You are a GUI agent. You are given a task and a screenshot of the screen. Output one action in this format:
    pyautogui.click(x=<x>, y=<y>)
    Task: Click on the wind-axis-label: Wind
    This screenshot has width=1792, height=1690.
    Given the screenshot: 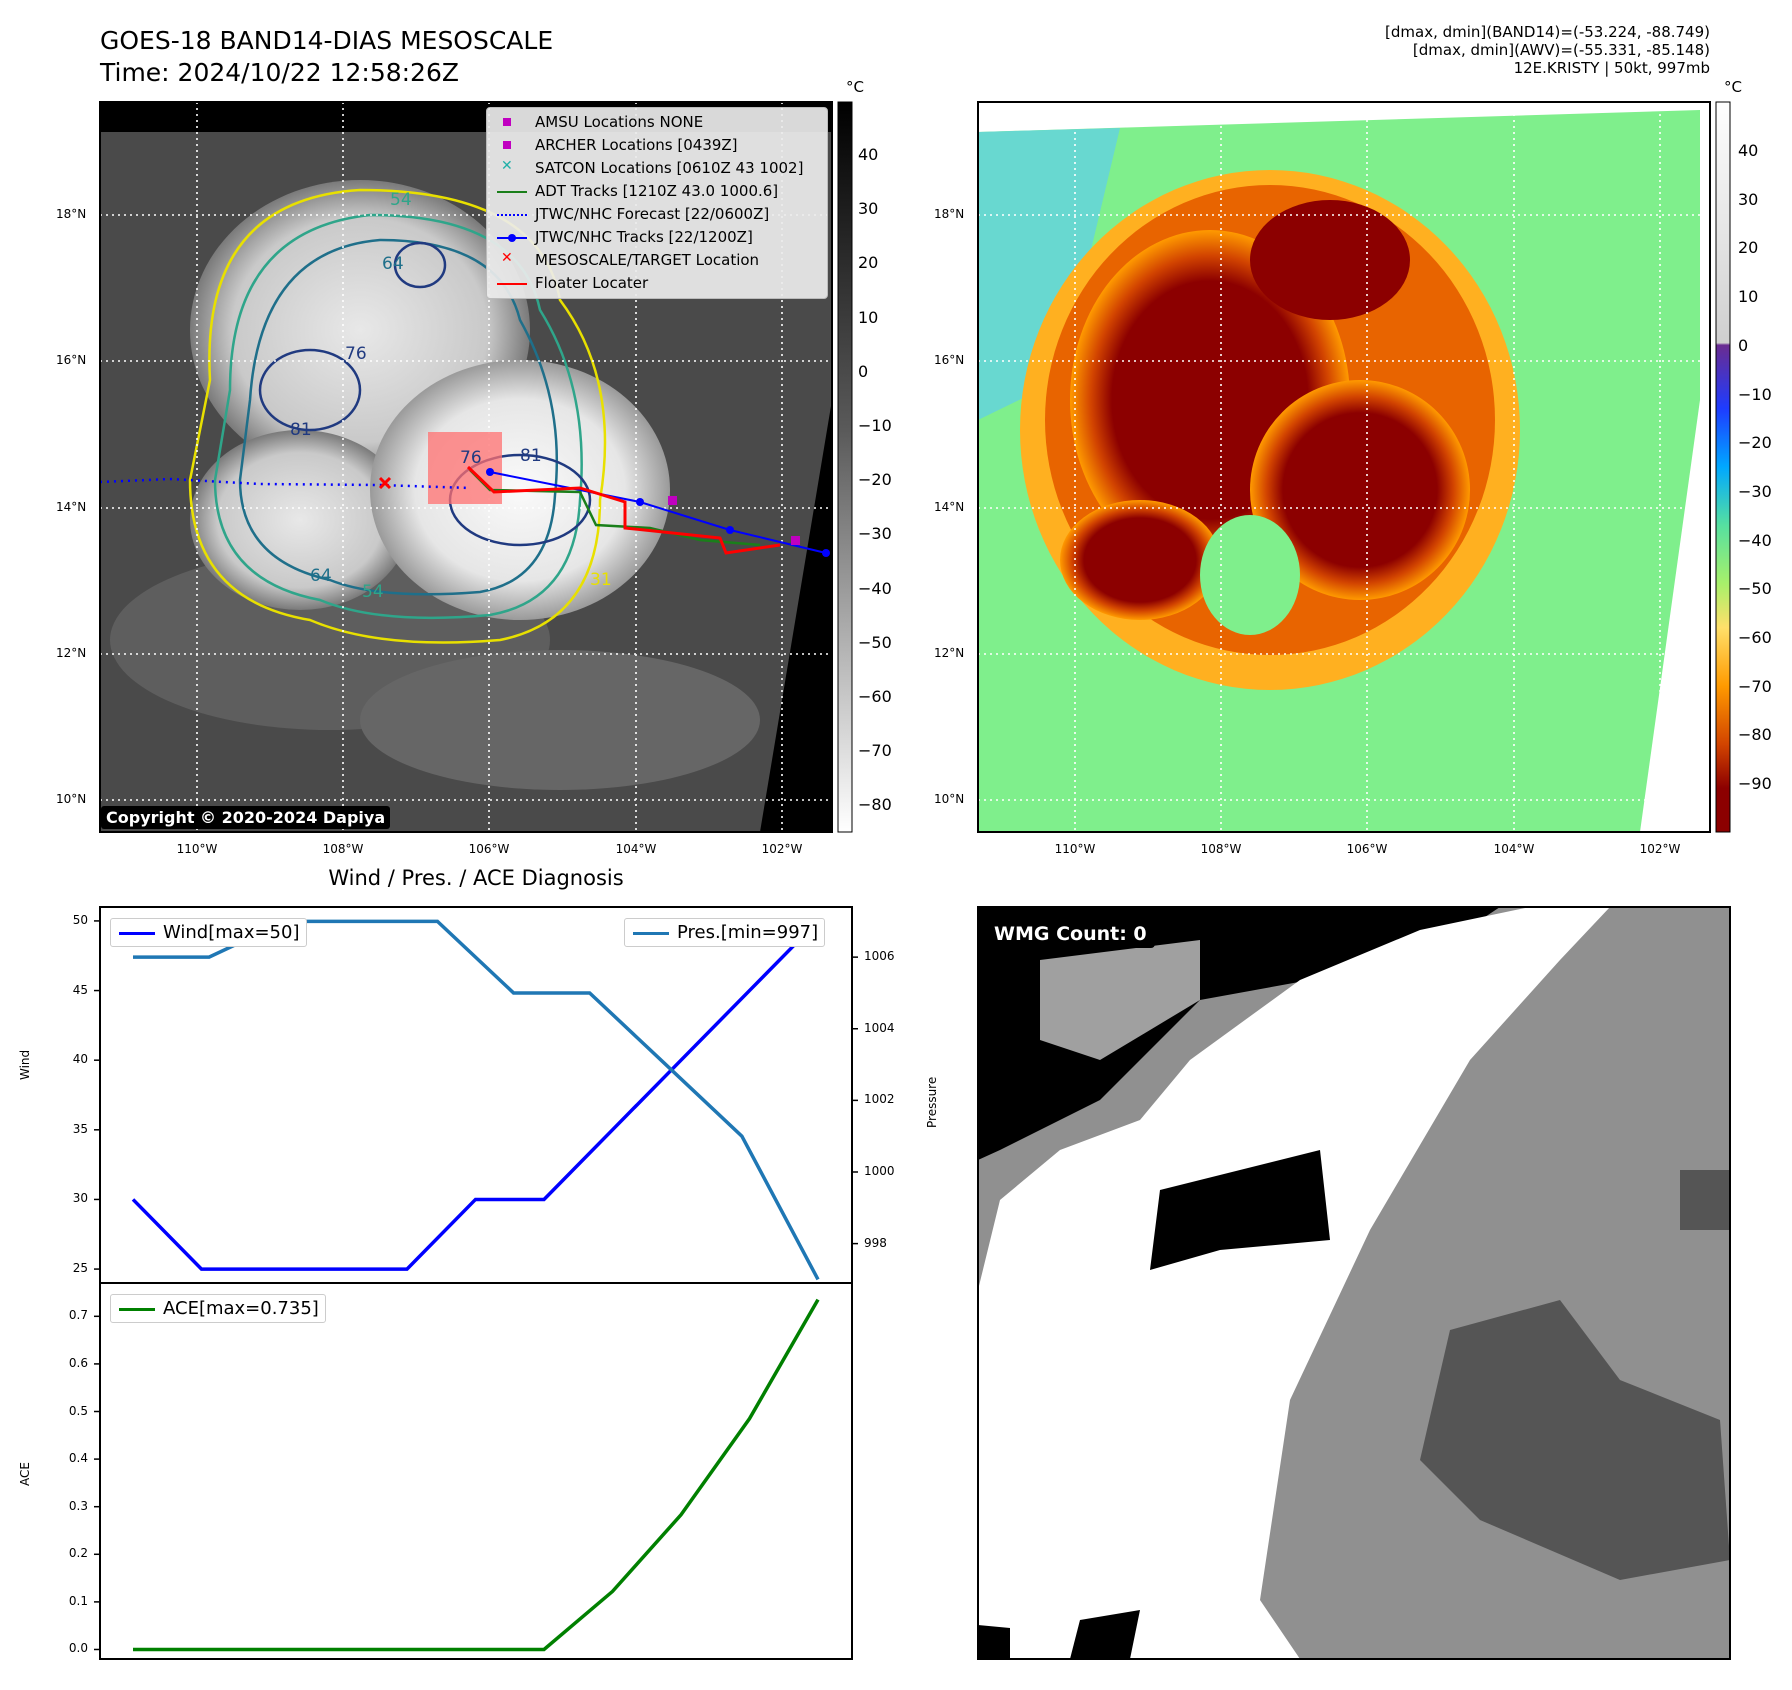 What is the action you would take?
    pyautogui.click(x=25, y=1064)
    